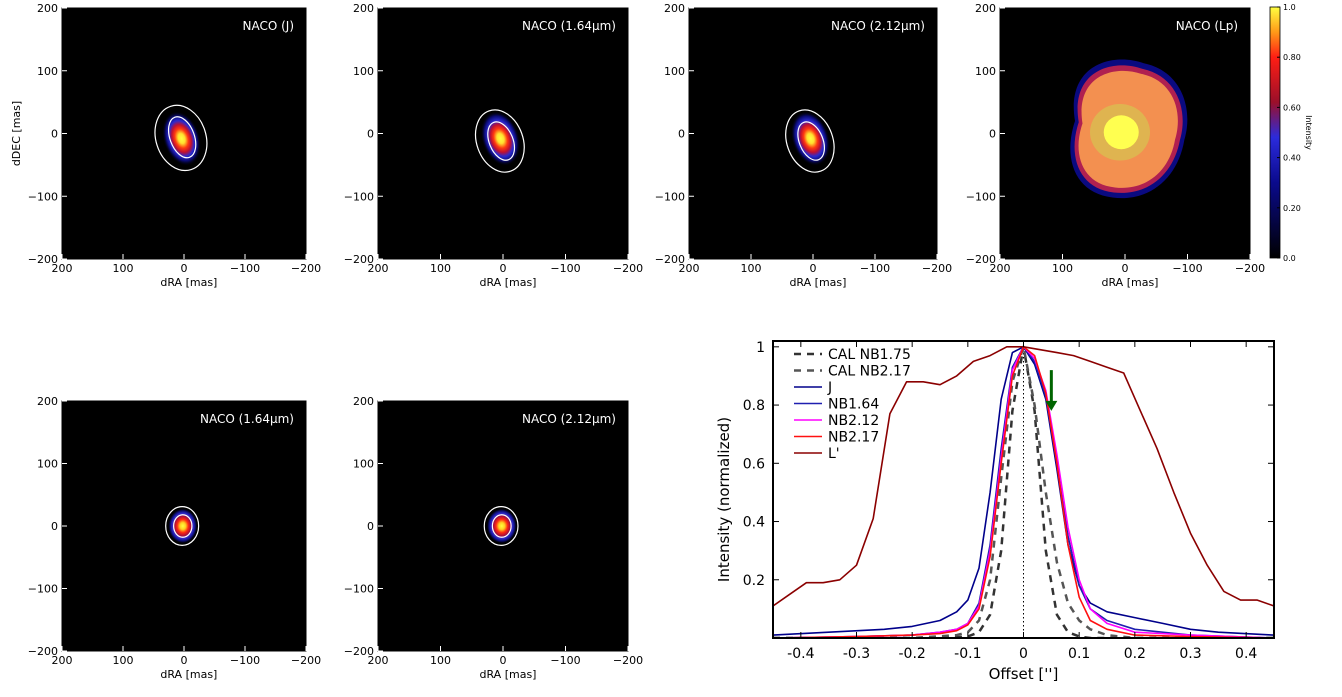 The width and height of the screenshot is (1342, 697). I want to click on colorbar-tick-label: 0.60, so click(1292, 107).